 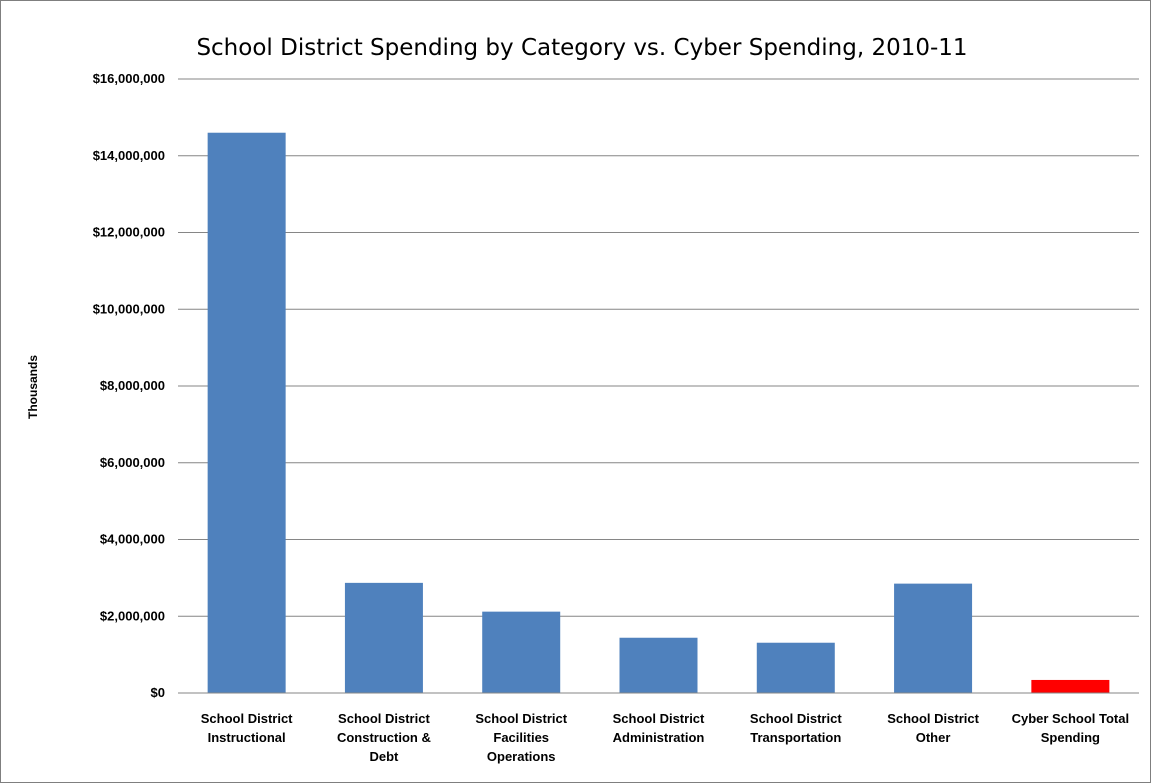 I want to click on y-tick-label: $14,000,000, so click(x=129, y=155).